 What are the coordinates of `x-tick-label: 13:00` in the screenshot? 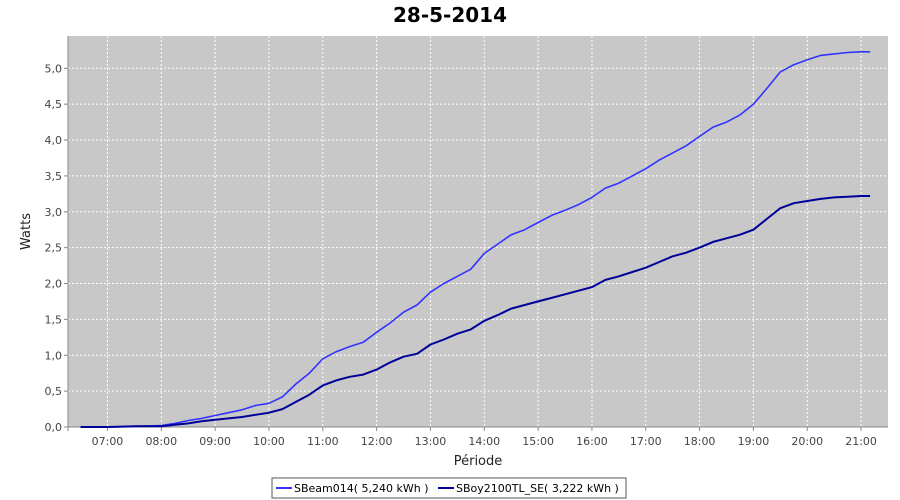 It's located at (431, 441).